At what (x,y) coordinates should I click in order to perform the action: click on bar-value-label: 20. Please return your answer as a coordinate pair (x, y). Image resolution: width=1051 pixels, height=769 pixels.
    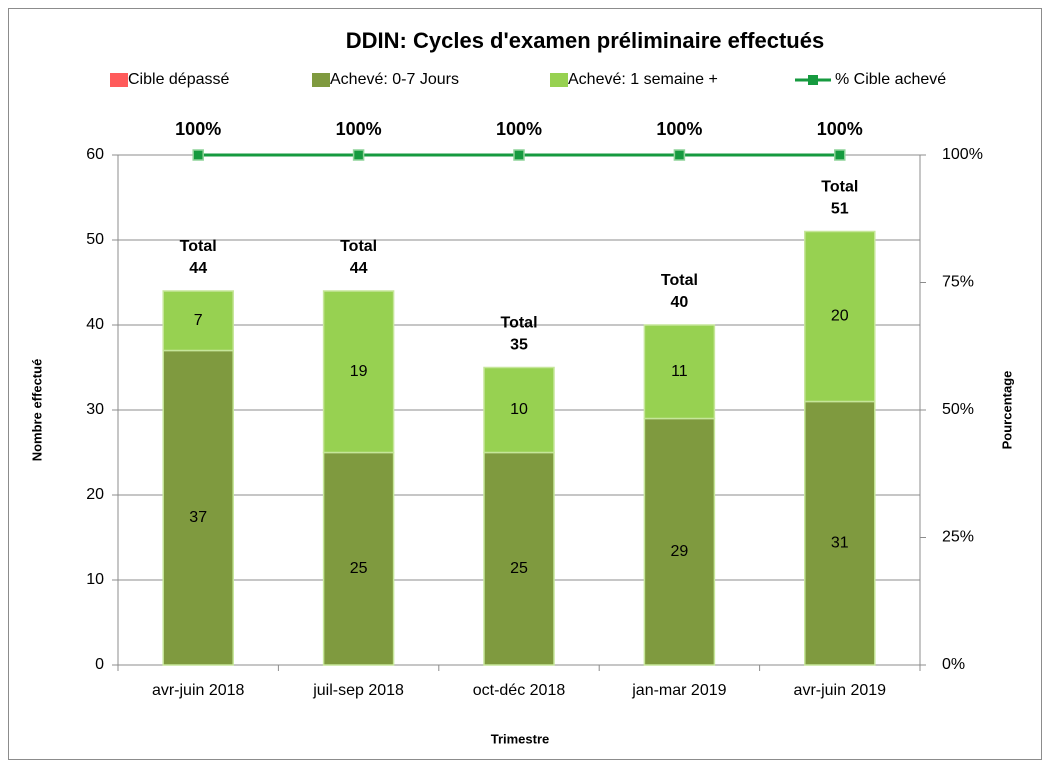
    Looking at the image, I should click on (840, 316).